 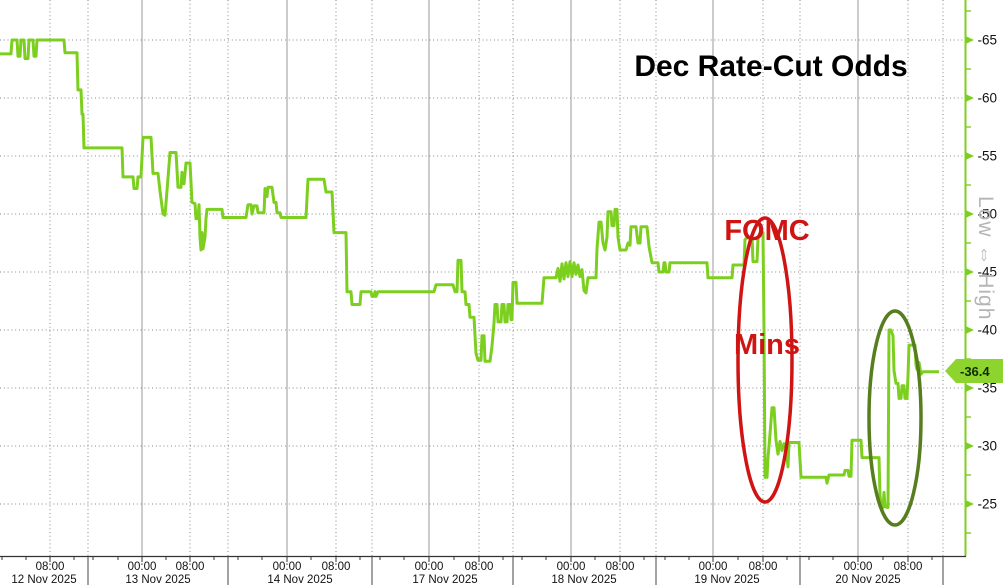 What do you see at coordinates (988, 388) in the screenshot?
I see `y-tick-label: -35` at bounding box center [988, 388].